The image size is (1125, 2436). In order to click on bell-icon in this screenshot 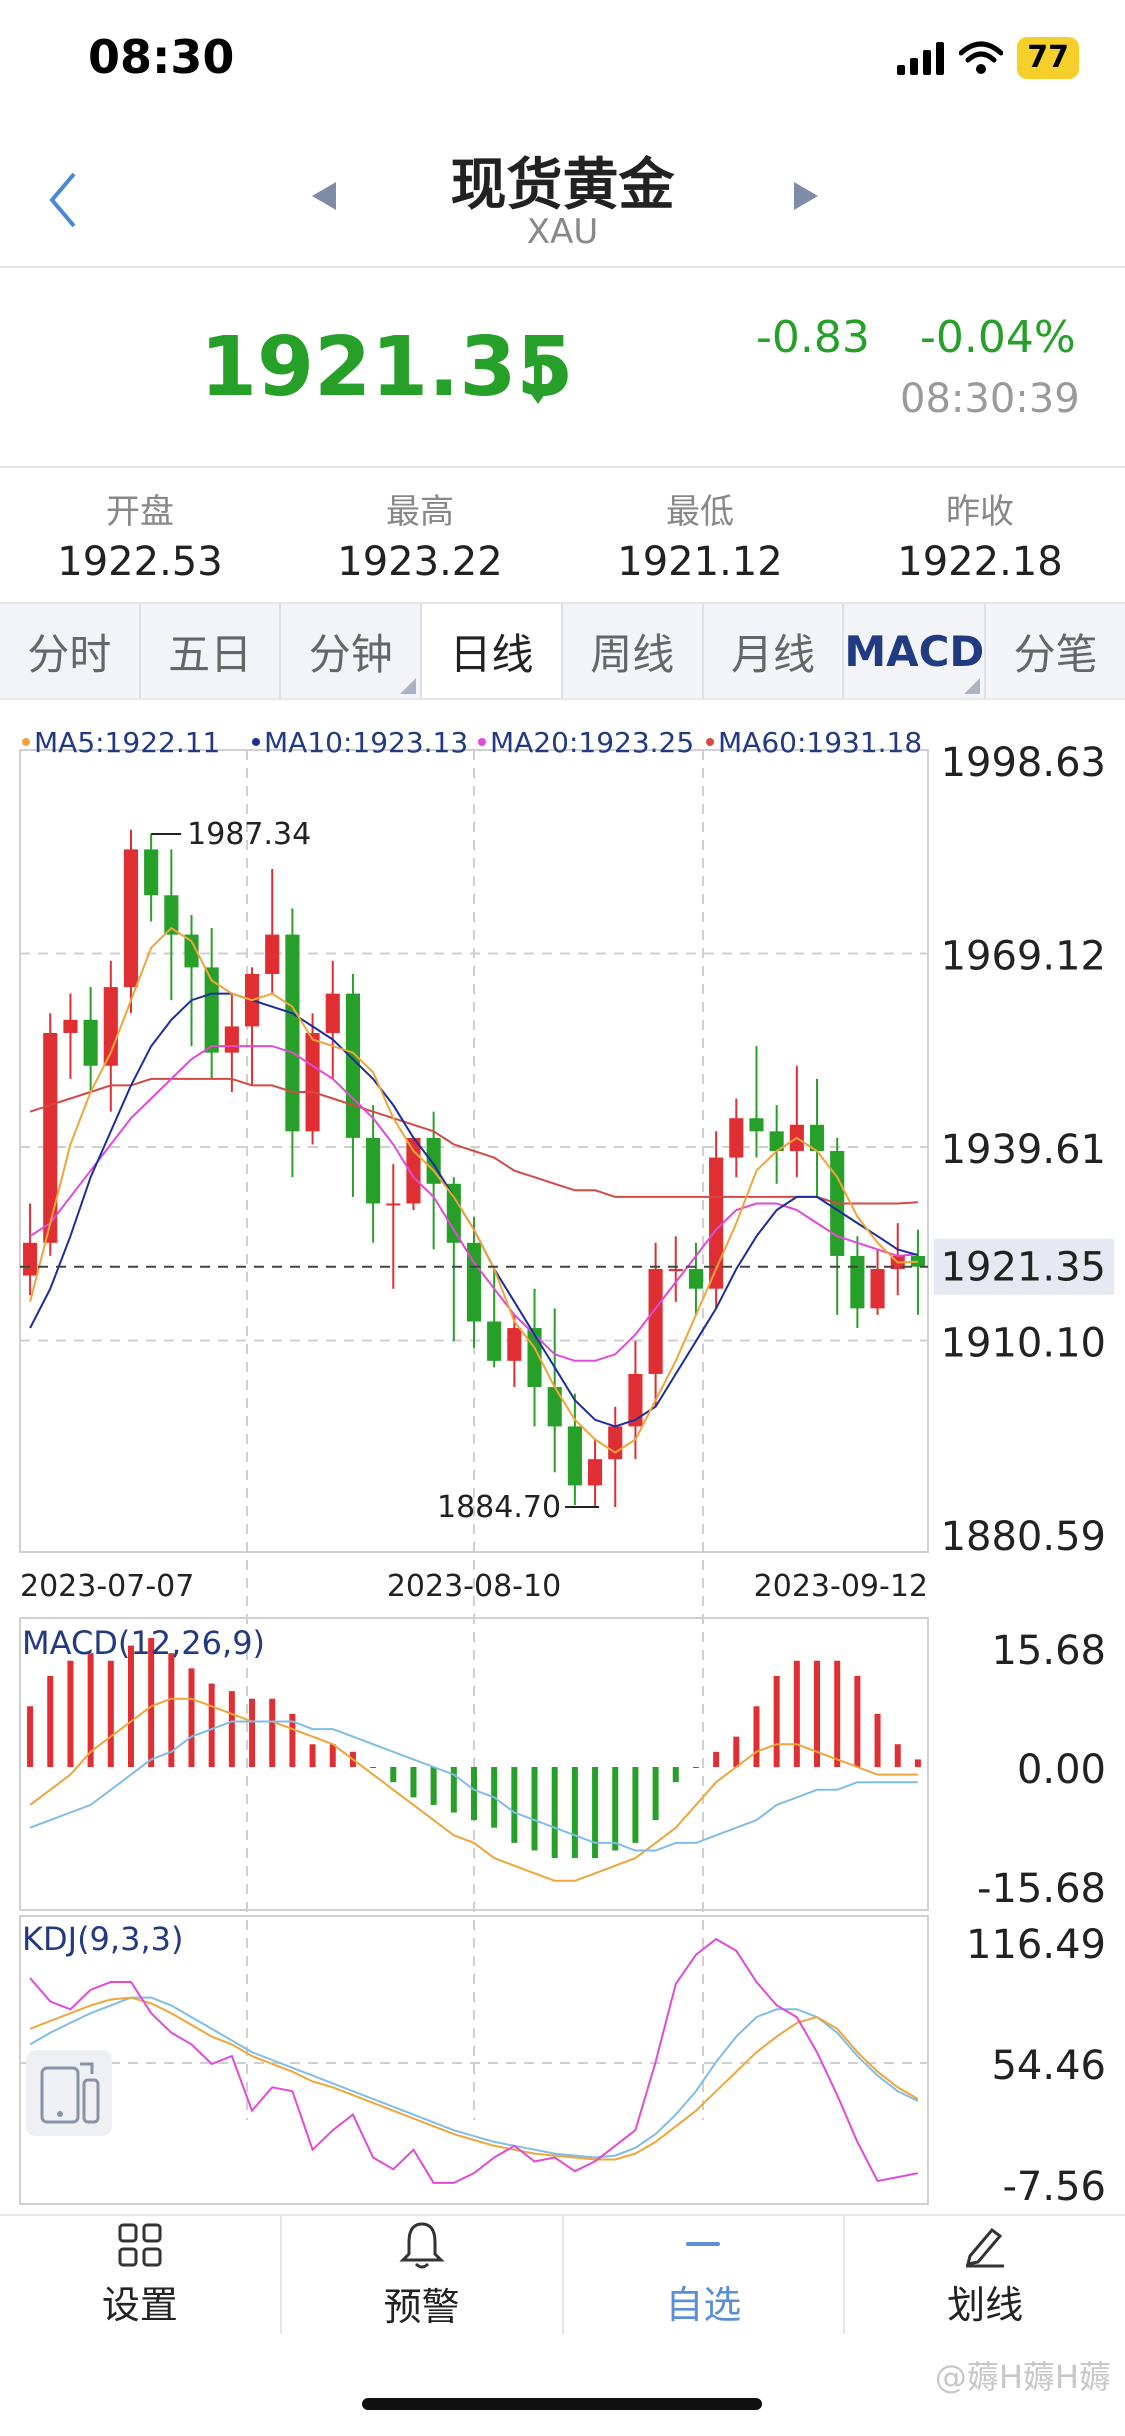, I will do `click(422, 2244)`.